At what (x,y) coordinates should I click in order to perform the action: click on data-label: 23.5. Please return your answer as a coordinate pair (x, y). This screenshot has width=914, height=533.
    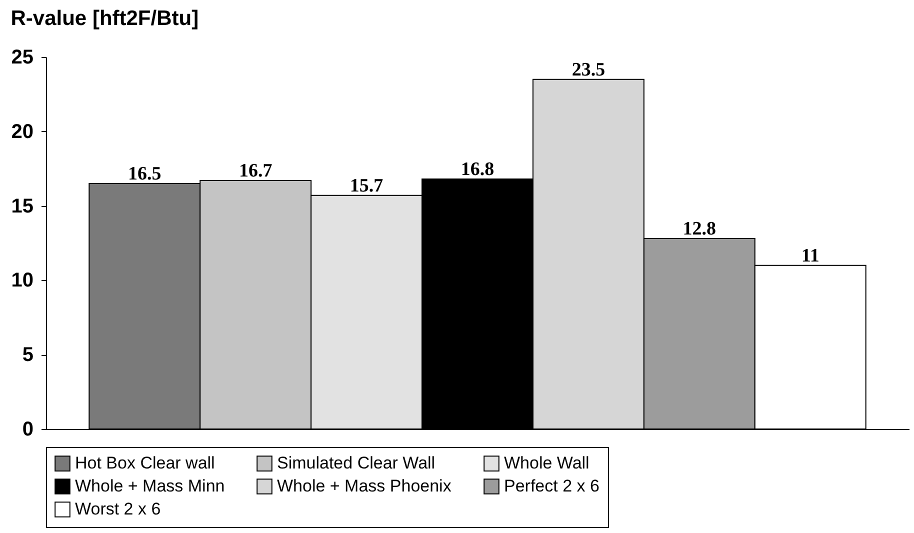
    Looking at the image, I should click on (589, 69).